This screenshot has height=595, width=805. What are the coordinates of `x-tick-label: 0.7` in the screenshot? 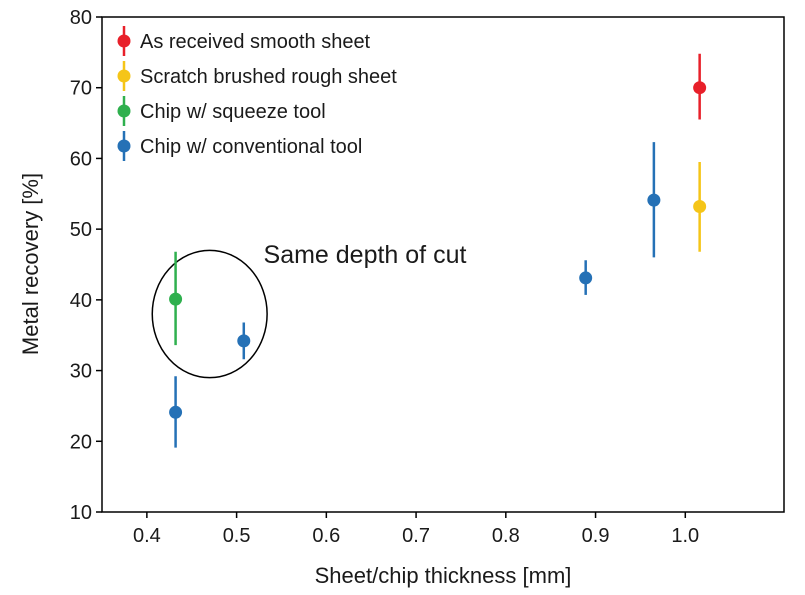 It's located at (416, 536).